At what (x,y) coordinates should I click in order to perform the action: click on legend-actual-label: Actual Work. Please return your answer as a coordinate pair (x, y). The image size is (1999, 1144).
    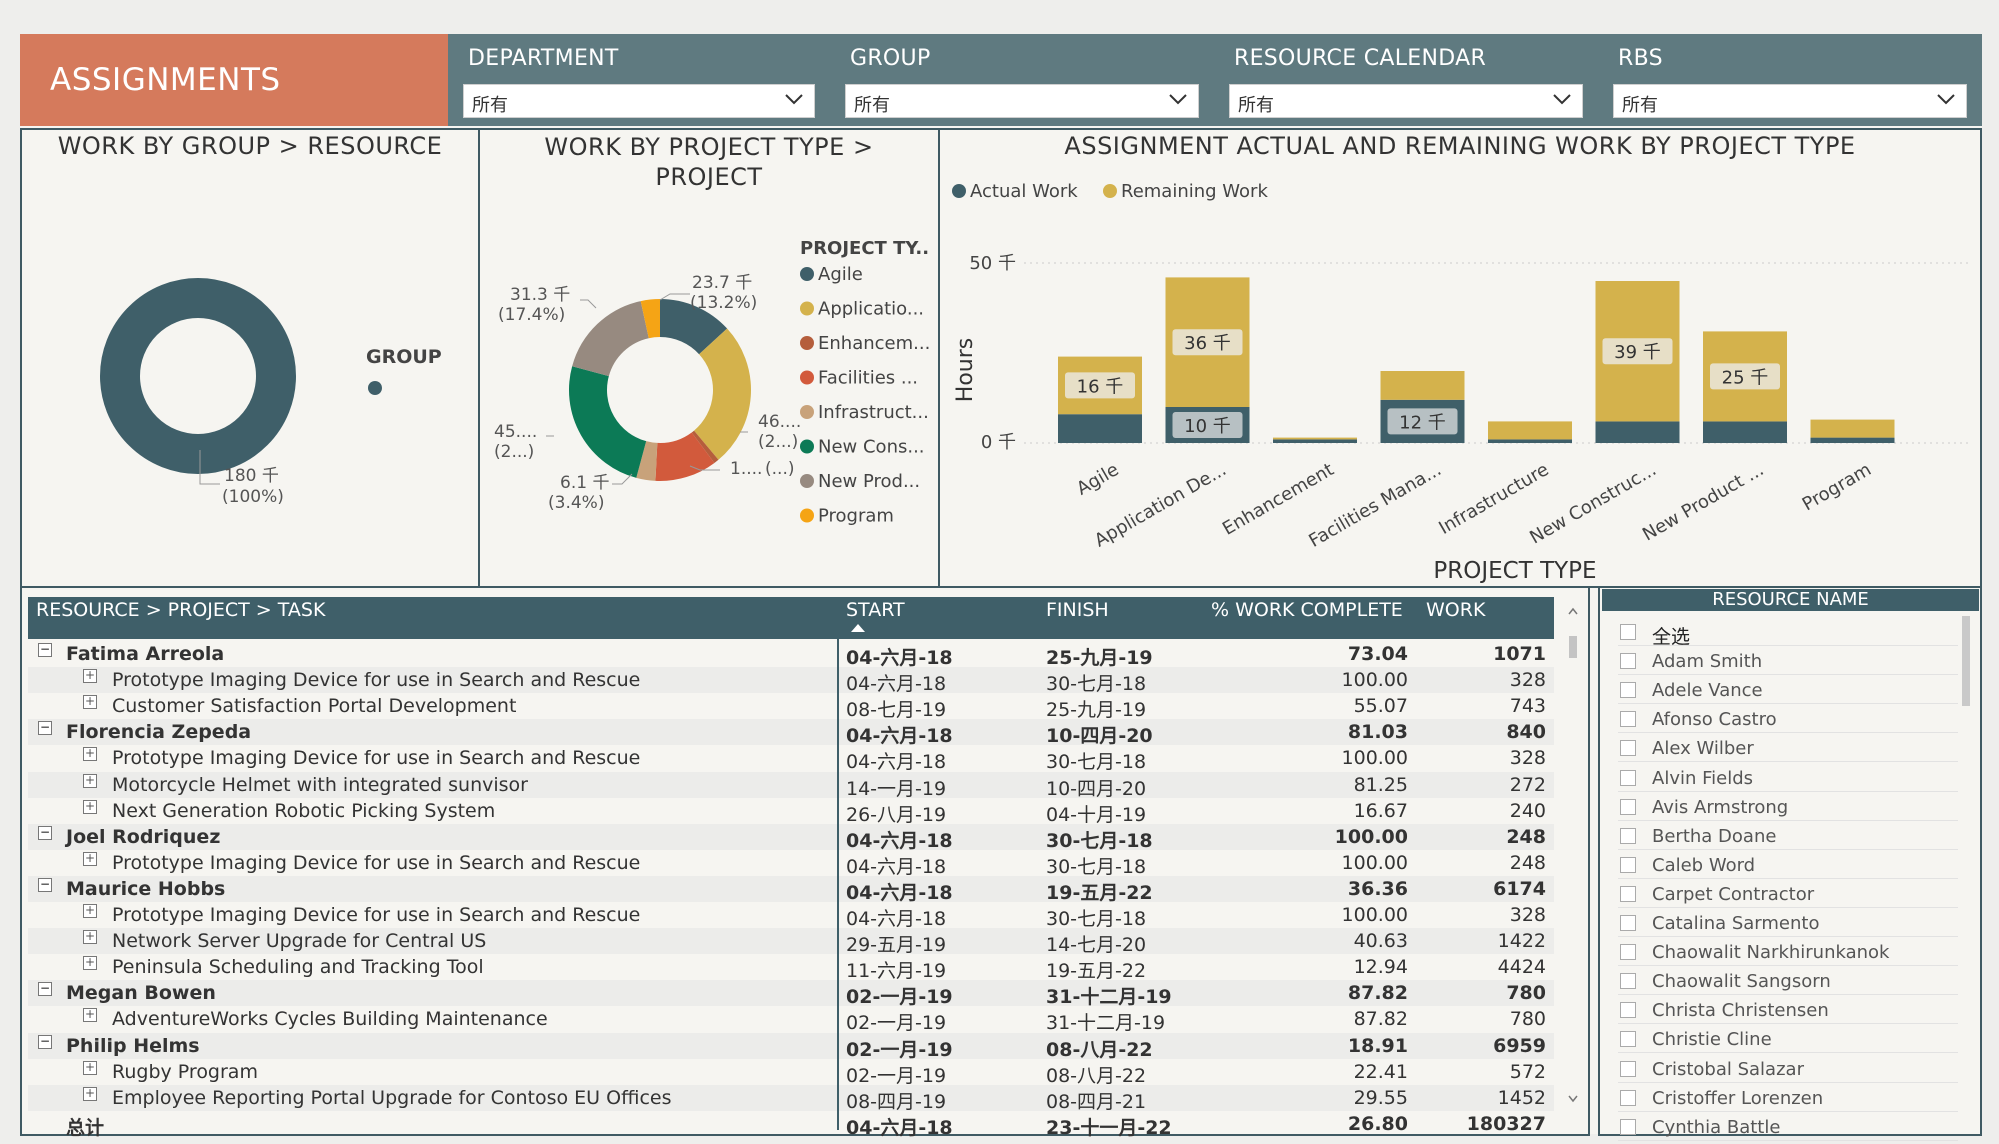
    Looking at the image, I should click on (1024, 191).